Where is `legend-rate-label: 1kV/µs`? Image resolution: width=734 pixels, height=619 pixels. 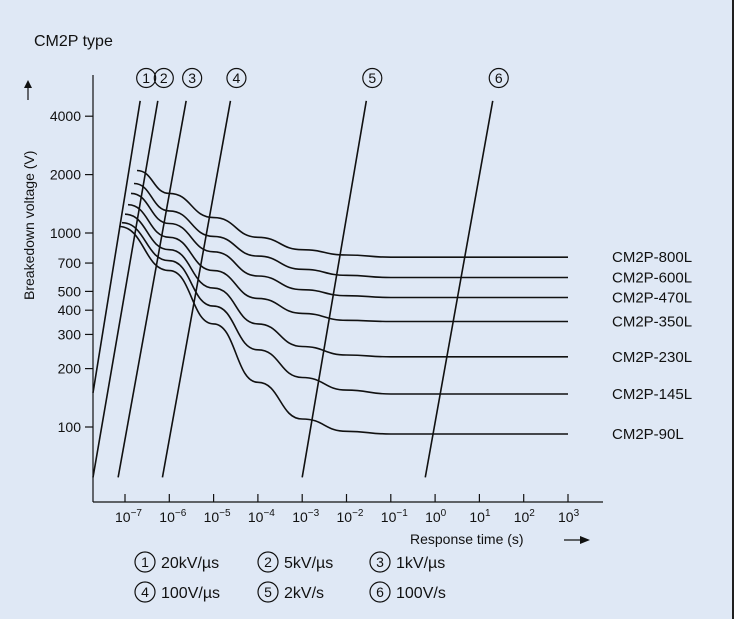
legend-rate-label: 1kV/µs is located at coordinates (420, 563).